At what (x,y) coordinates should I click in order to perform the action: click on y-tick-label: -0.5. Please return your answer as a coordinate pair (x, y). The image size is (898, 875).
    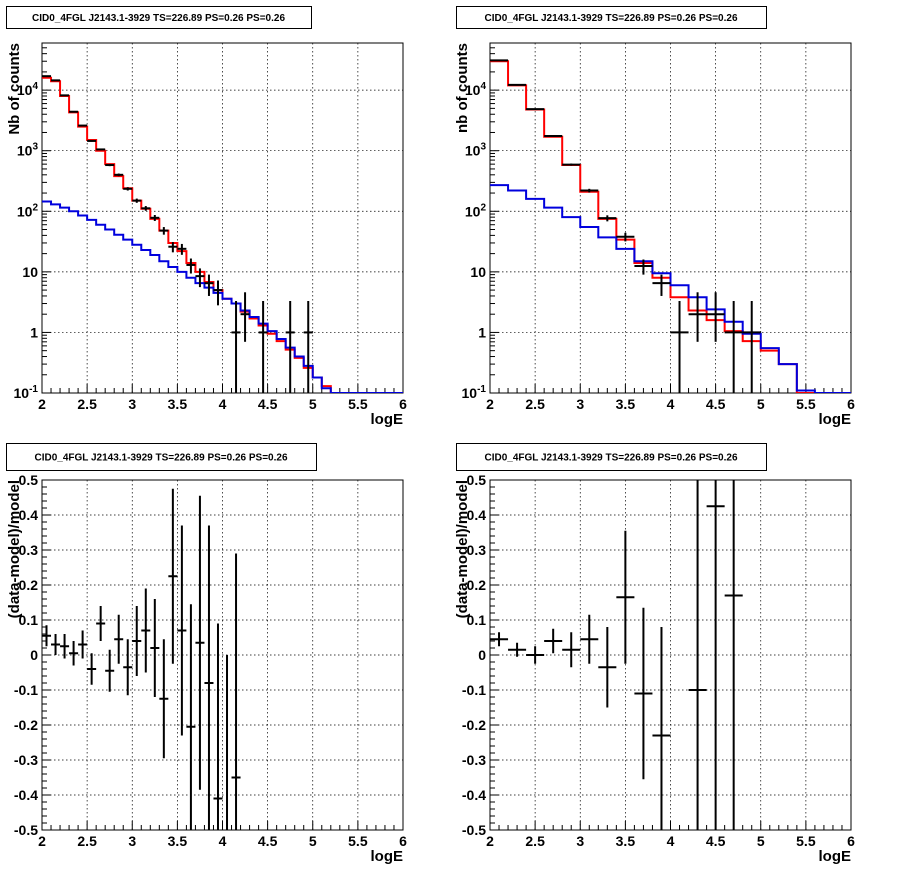
    Looking at the image, I should click on (26, 830).